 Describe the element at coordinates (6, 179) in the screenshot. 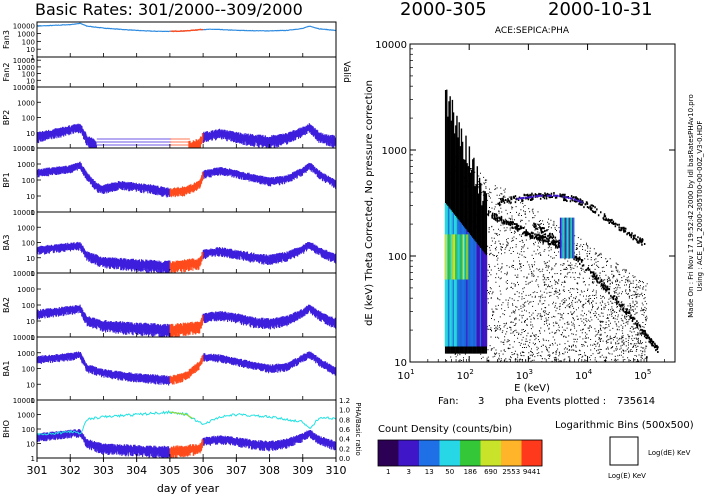

I see `panel-label: BP1` at that location.